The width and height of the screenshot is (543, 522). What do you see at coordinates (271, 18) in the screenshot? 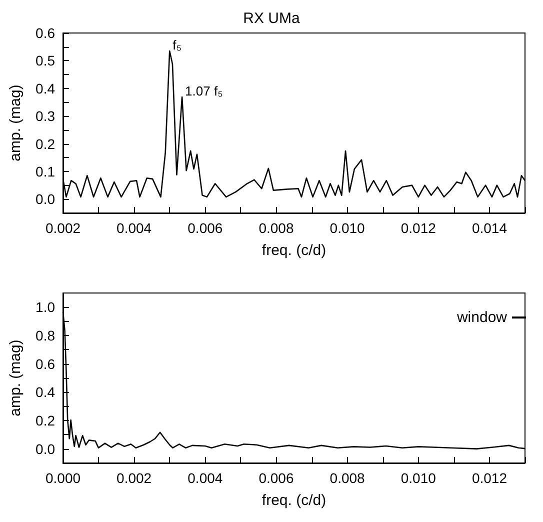
I see `chart-title: RX UMa` at bounding box center [271, 18].